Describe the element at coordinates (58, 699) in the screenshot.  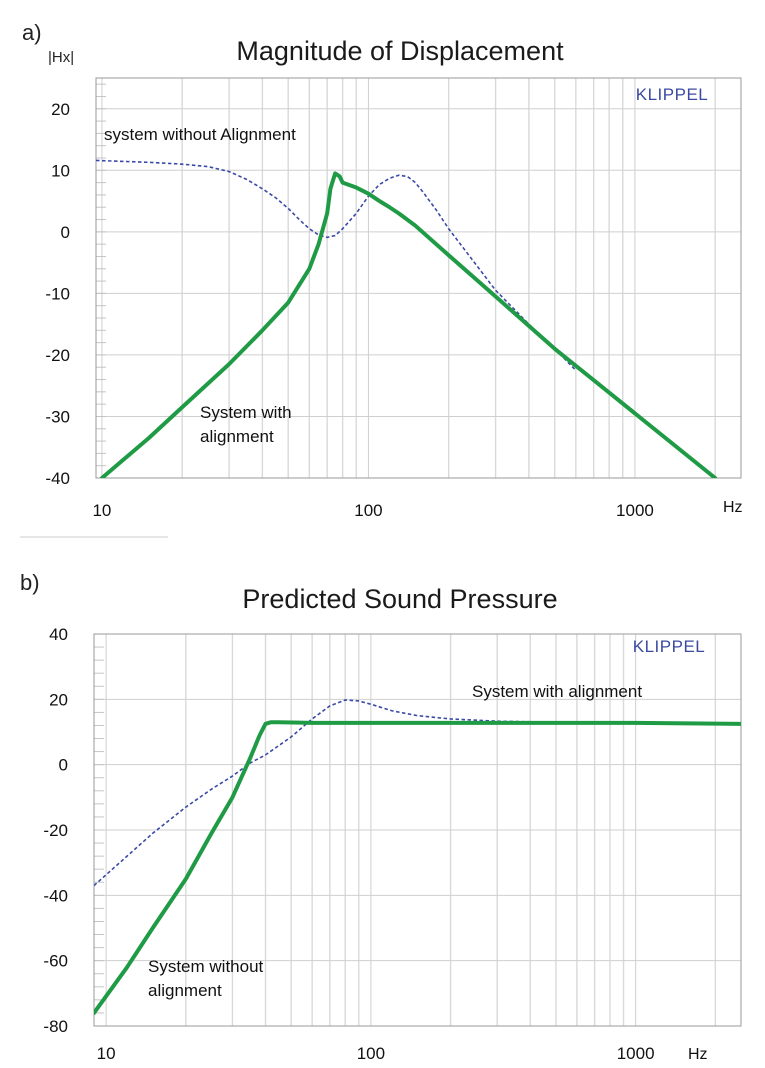
I see `chart1-y-tick-label: 20` at that location.